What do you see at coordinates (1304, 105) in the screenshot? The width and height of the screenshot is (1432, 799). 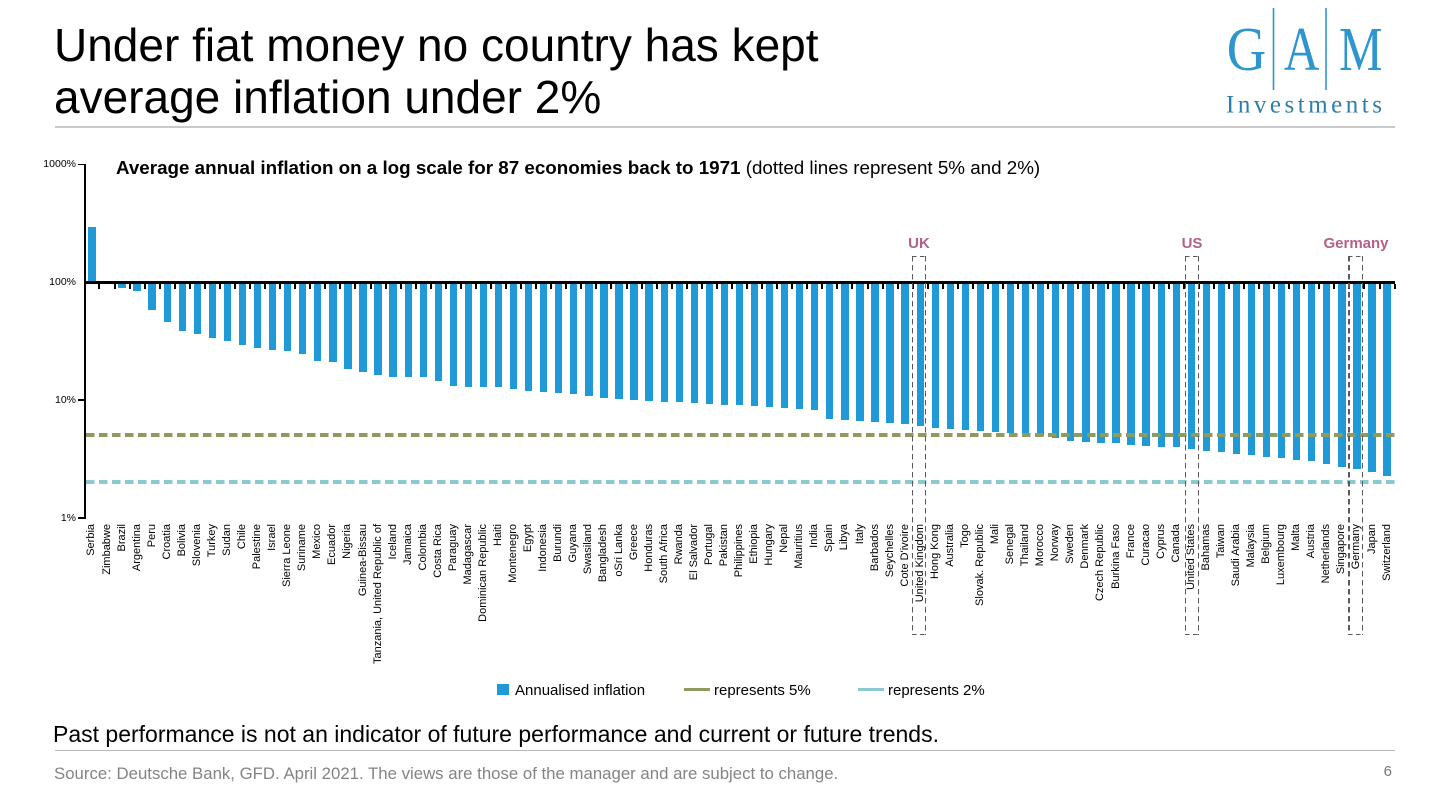 I see `svg-text: Investments` at bounding box center [1304, 105].